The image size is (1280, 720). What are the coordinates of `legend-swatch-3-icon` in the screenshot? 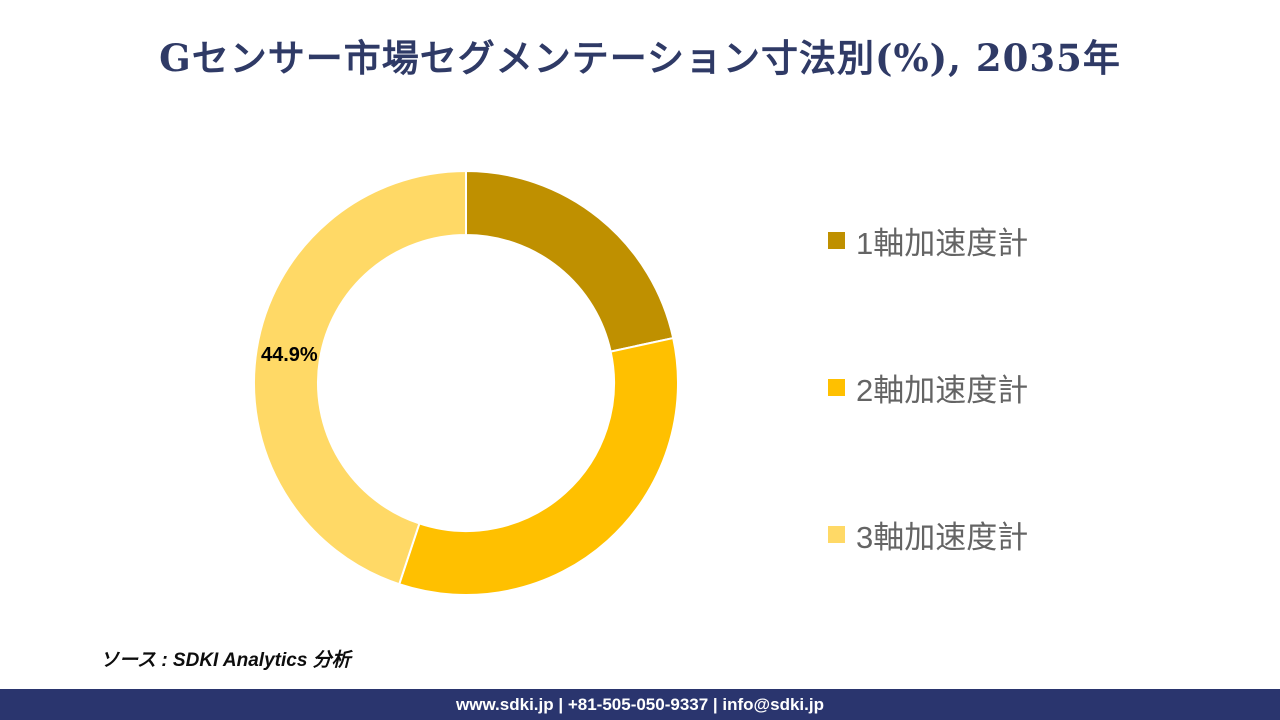 It's located at (836, 534).